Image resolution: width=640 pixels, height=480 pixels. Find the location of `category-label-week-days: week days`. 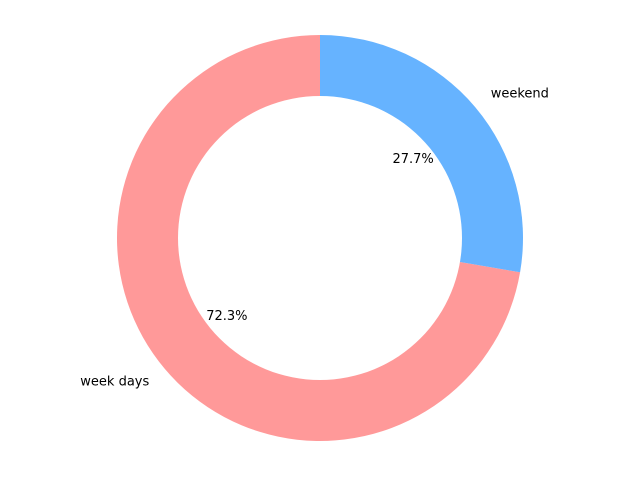

category-label-week-days: week days is located at coordinates (114, 381).